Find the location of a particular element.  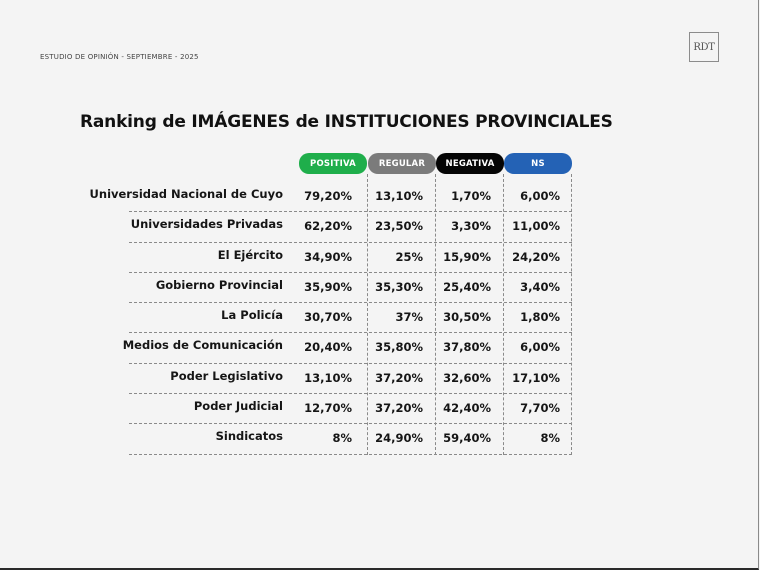

table-row: La Policía 30,70% 37% 30,50% 1,80% is located at coordinates (350, 318).